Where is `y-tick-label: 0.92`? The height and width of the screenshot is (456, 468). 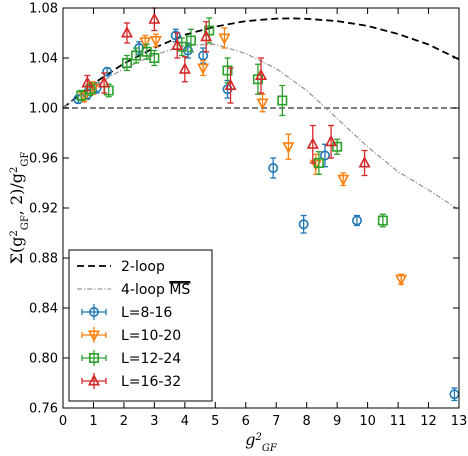
y-tick-label: 0.92 is located at coordinates (43, 209).